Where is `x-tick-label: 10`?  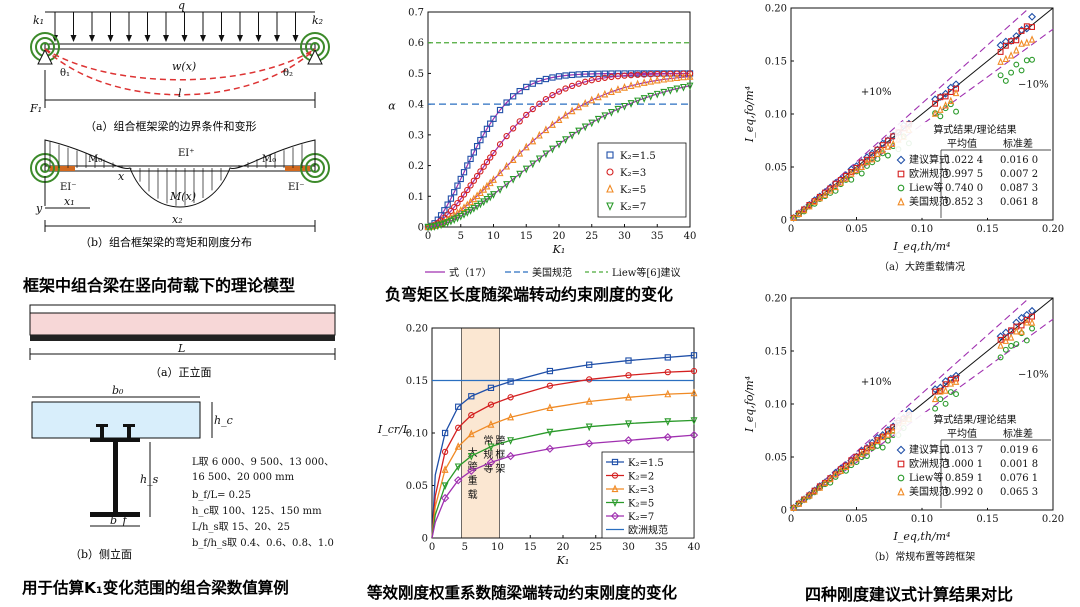 x-tick-label: 10 is located at coordinates (497, 547).